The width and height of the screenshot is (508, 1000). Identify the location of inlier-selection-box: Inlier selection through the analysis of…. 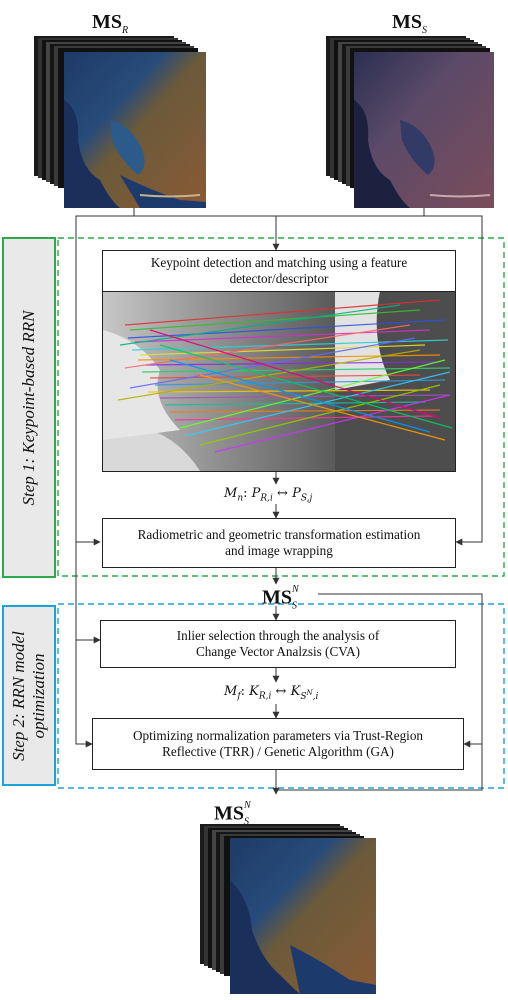
(278, 644).